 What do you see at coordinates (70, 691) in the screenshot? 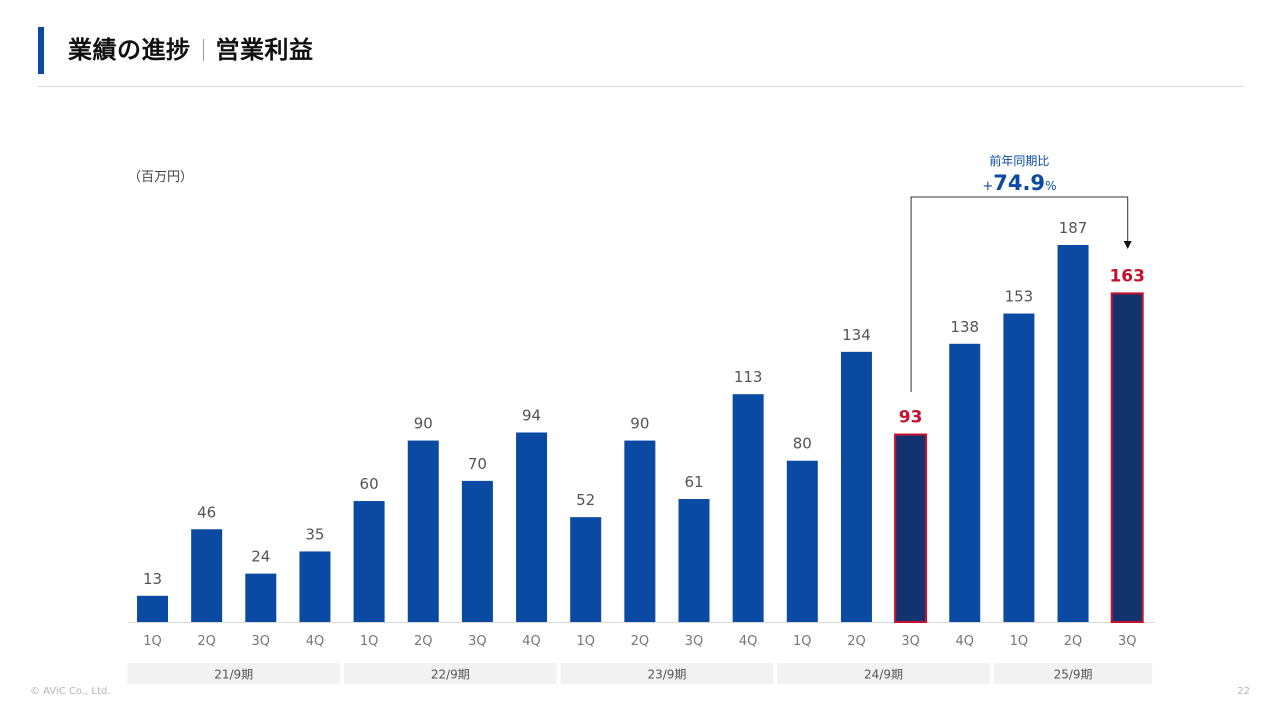
I see `copyright: © AViC Co., Ltd.` at bounding box center [70, 691].